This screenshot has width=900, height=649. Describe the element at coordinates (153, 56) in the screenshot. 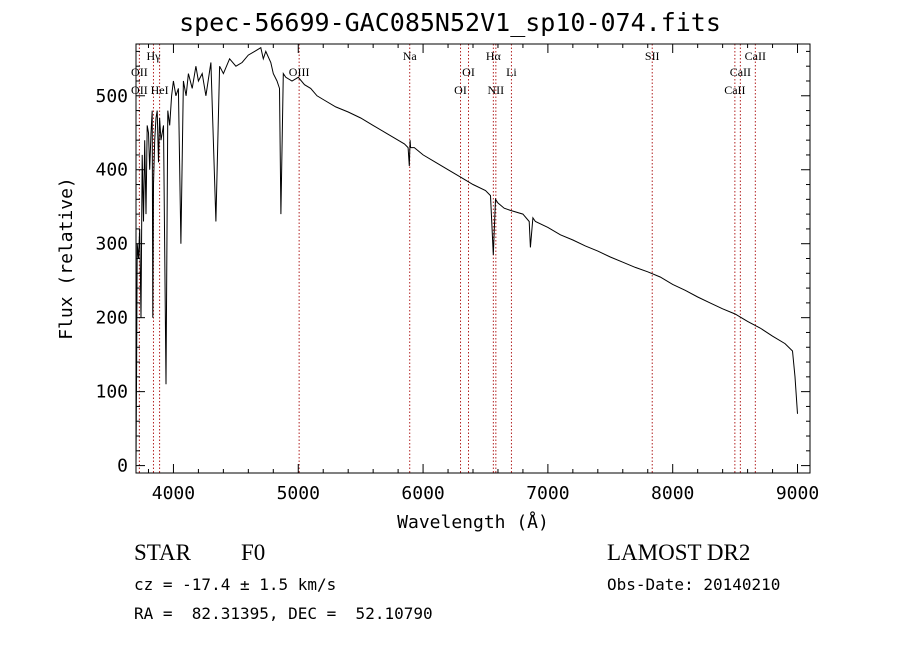

I see `line-label-0: Hγ` at that location.